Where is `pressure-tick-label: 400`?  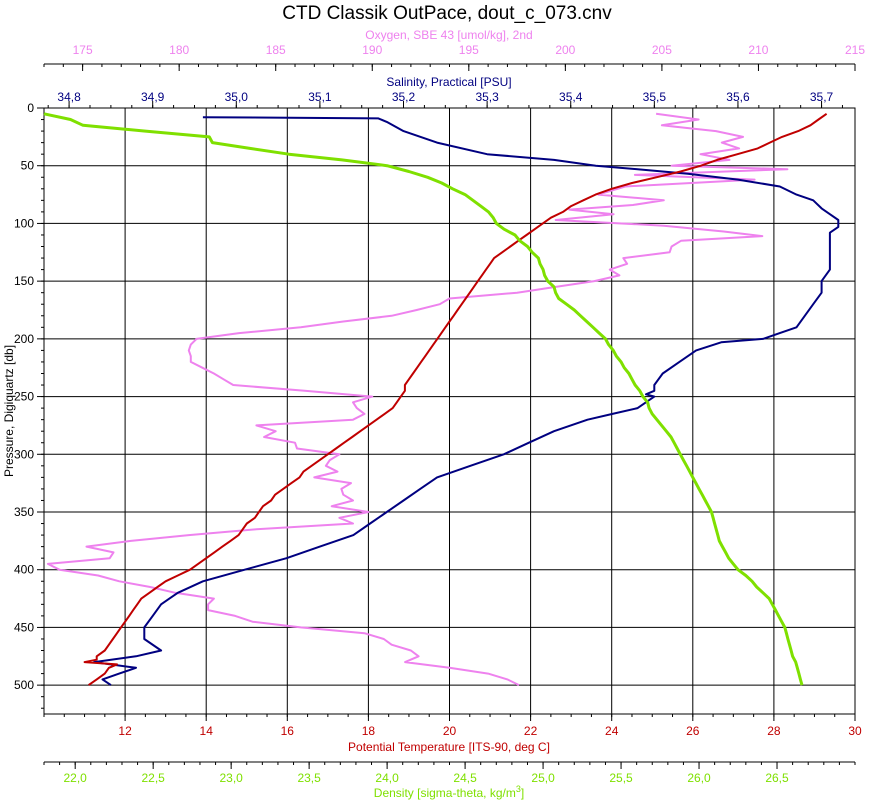 pressure-tick-label: 400 is located at coordinates (24, 570).